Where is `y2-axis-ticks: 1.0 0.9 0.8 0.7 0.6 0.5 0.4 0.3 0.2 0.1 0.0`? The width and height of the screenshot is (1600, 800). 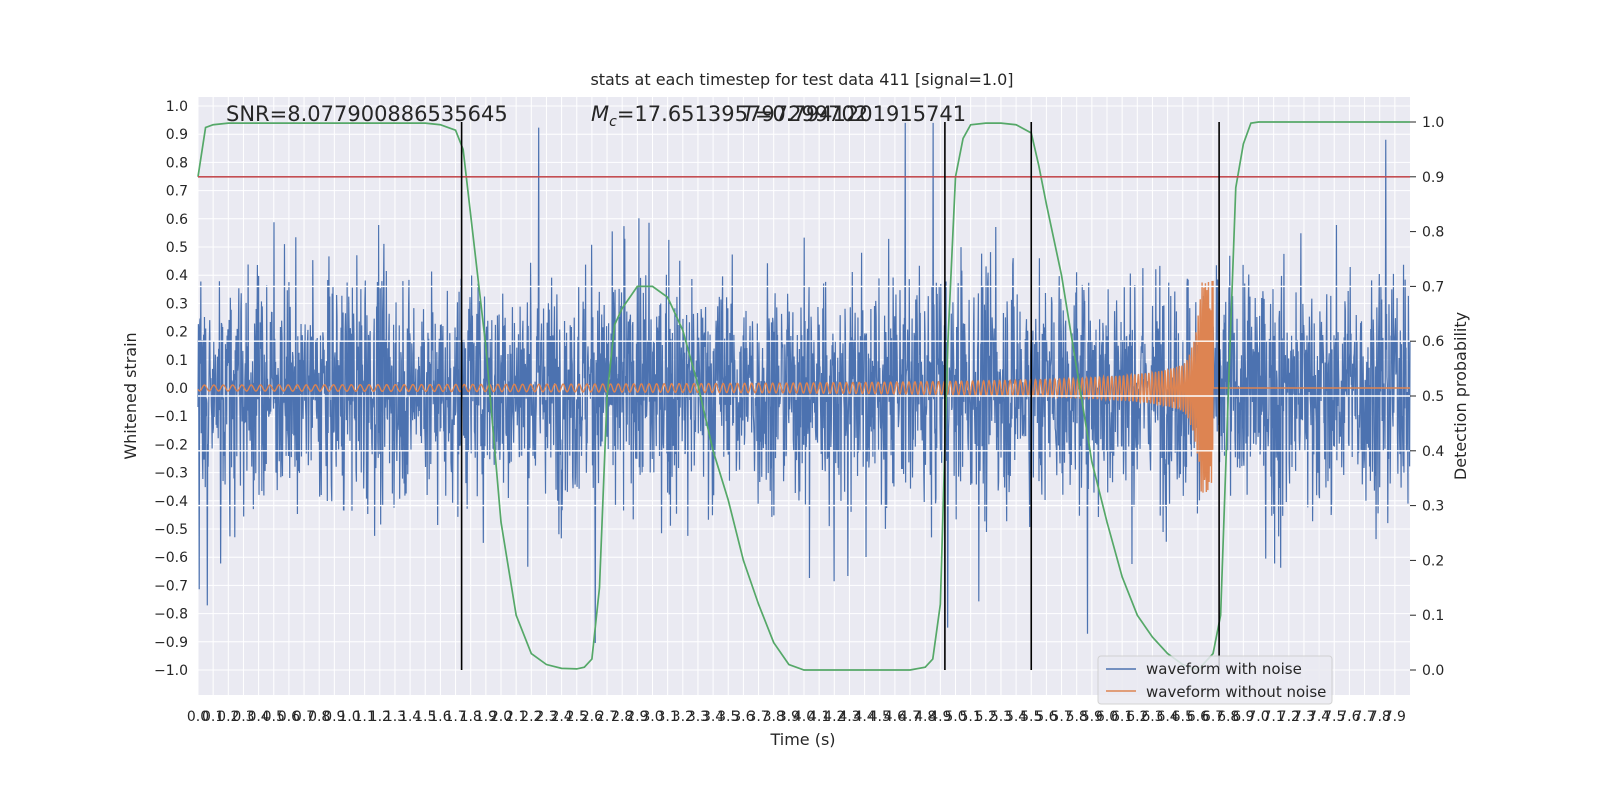 y2-axis-ticks: 1.0 0.9 0.8 0.7 0.6 0.5 0.4 0.3 0.2 0.1 0.0 is located at coordinates (1427, 397).